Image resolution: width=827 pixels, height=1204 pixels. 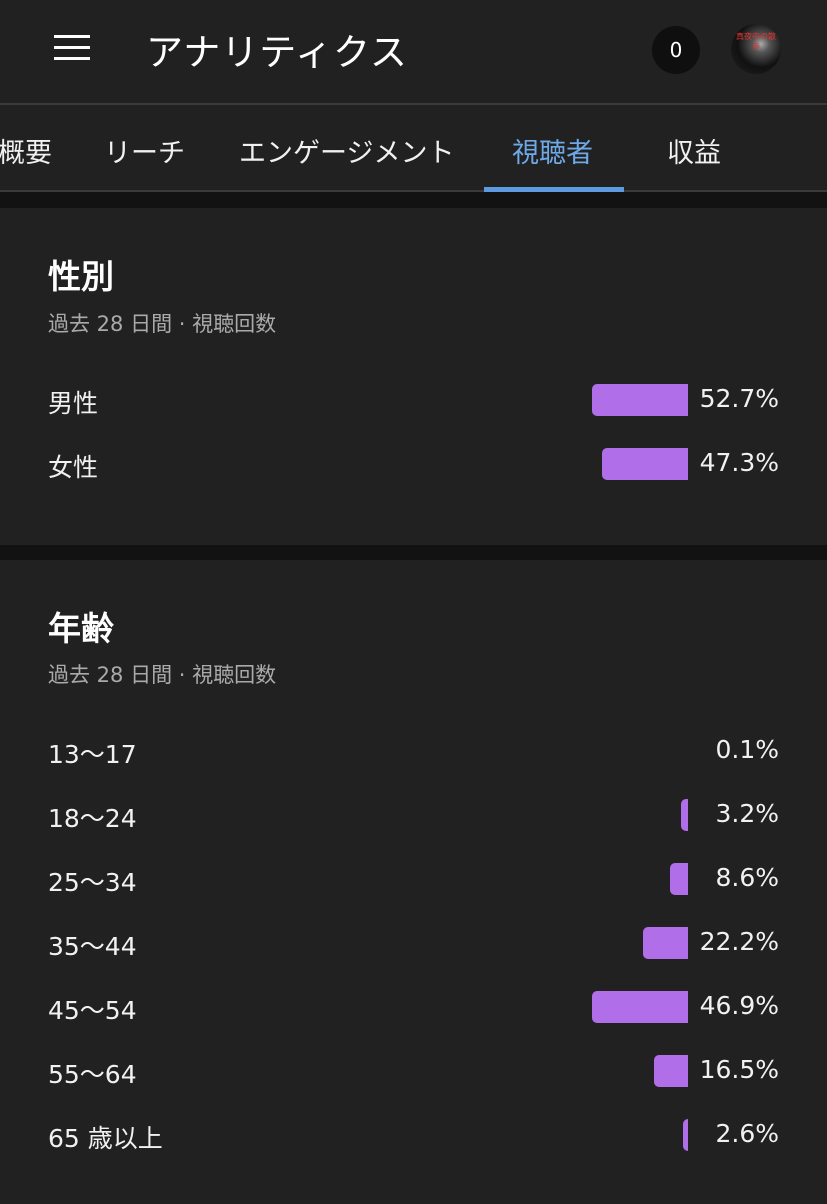 What do you see at coordinates (413, 1007) in the screenshot?
I see `age-row: 45〜54 46.9%` at bounding box center [413, 1007].